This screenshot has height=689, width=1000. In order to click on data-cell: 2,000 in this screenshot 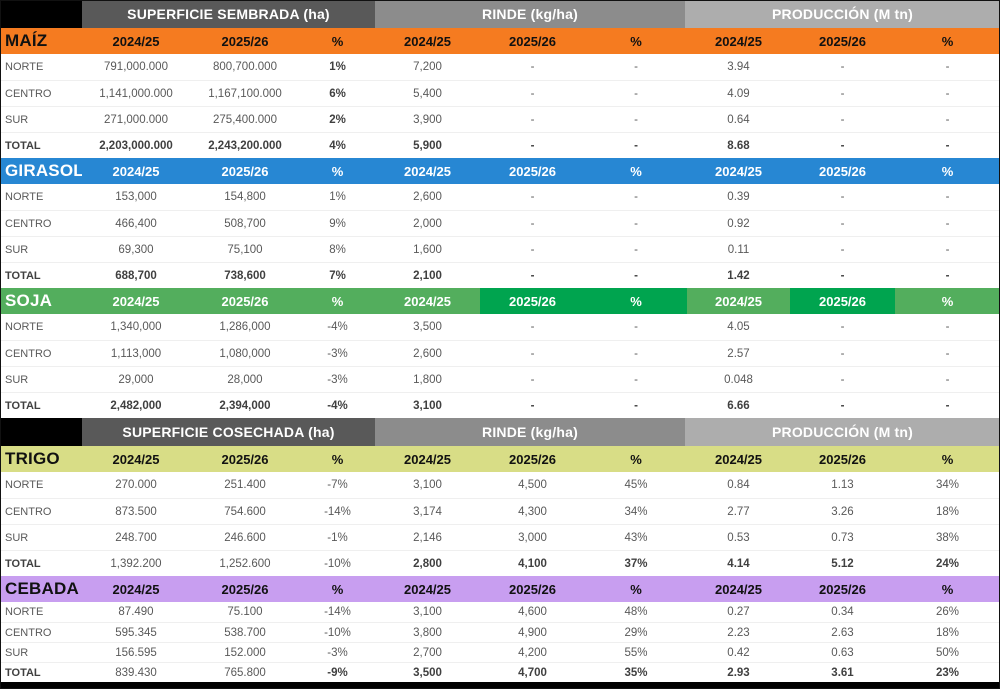, I will do `click(427, 223)`.